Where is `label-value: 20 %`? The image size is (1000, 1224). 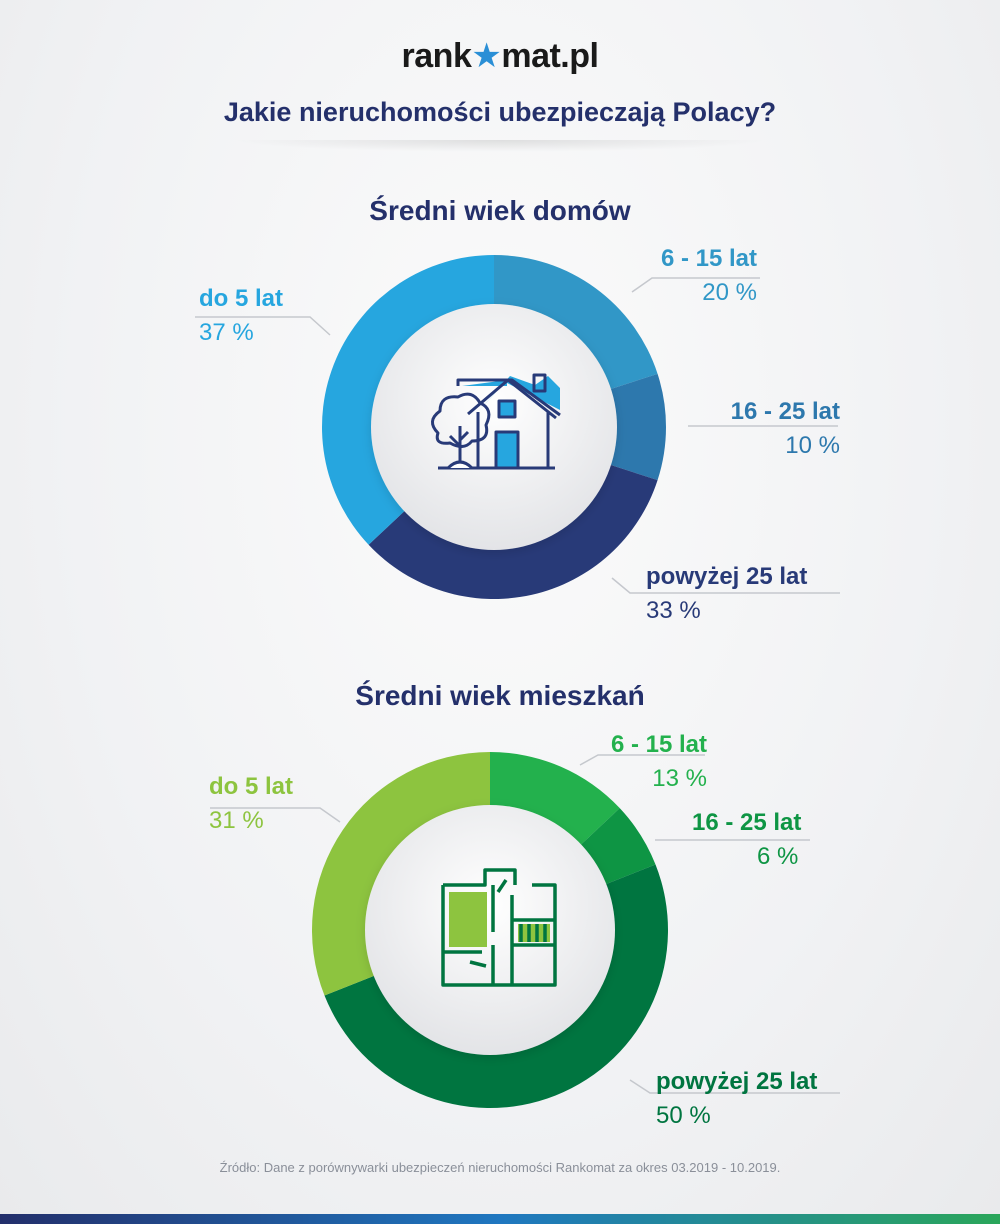 label-value: 20 % is located at coordinates (729, 292).